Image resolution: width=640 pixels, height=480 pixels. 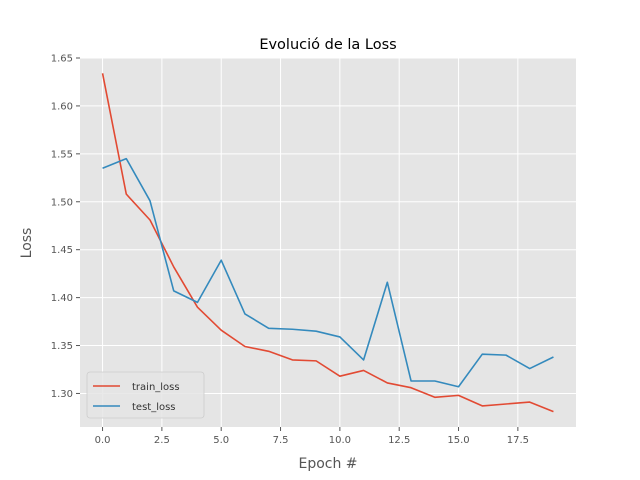 I want to click on y-tick-label: 1.60, so click(x=62, y=106).